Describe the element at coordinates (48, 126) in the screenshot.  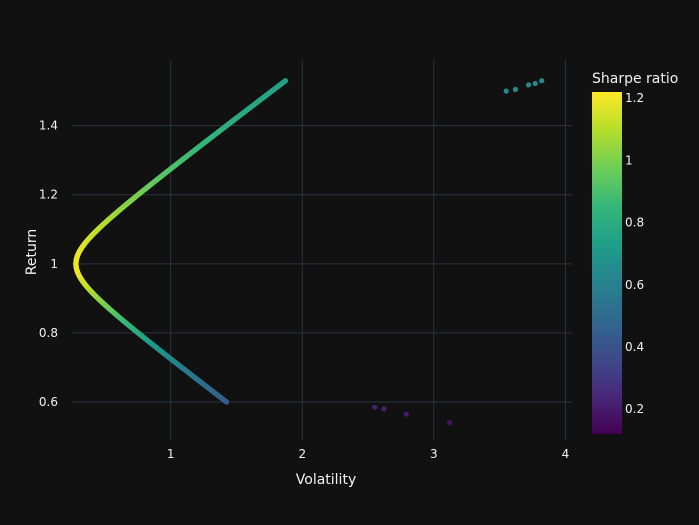
I see `y-tick-label: 1.4` at that location.